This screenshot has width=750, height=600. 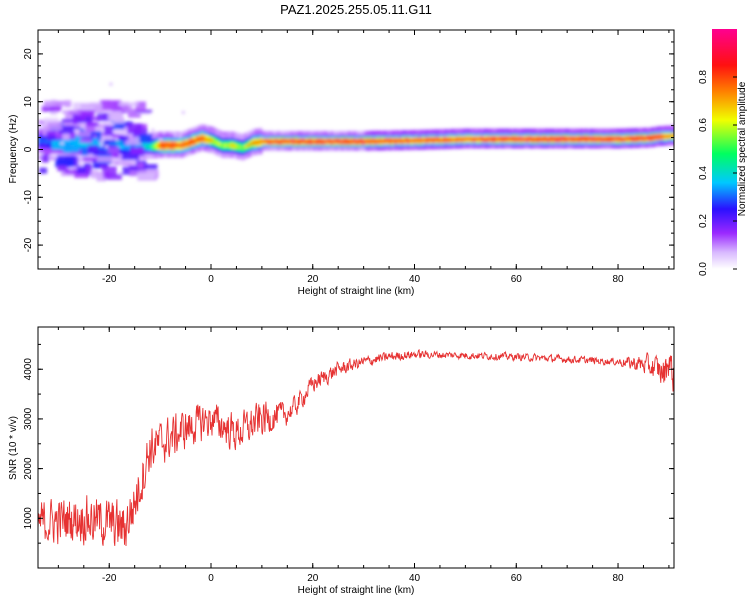 What do you see at coordinates (28, 54) in the screenshot?
I see `spectrogram-ytick-label: 20` at bounding box center [28, 54].